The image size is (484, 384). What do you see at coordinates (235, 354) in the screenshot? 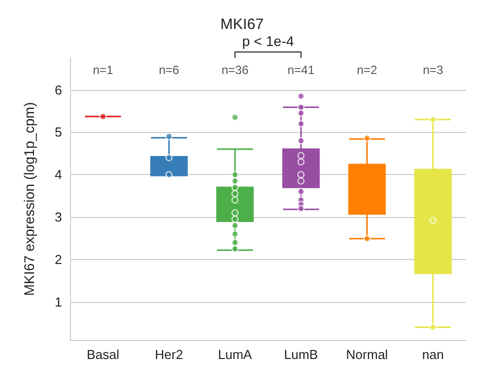
I see `x-tick-label: LumA` at bounding box center [235, 354].